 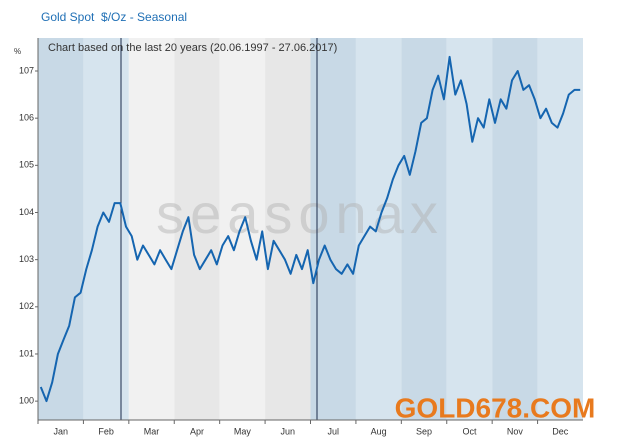 What do you see at coordinates (515, 431) in the screenshot?
I see `x-tick-label: Nov` at bounding box center [515, 431].